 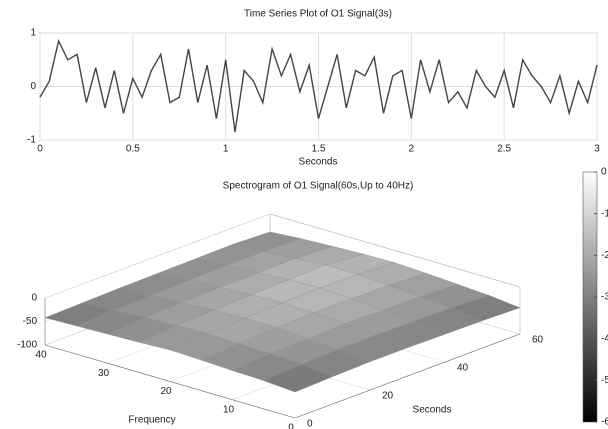 I want to click on colorbar-tick-label: 0, so click(x=604, y=172).